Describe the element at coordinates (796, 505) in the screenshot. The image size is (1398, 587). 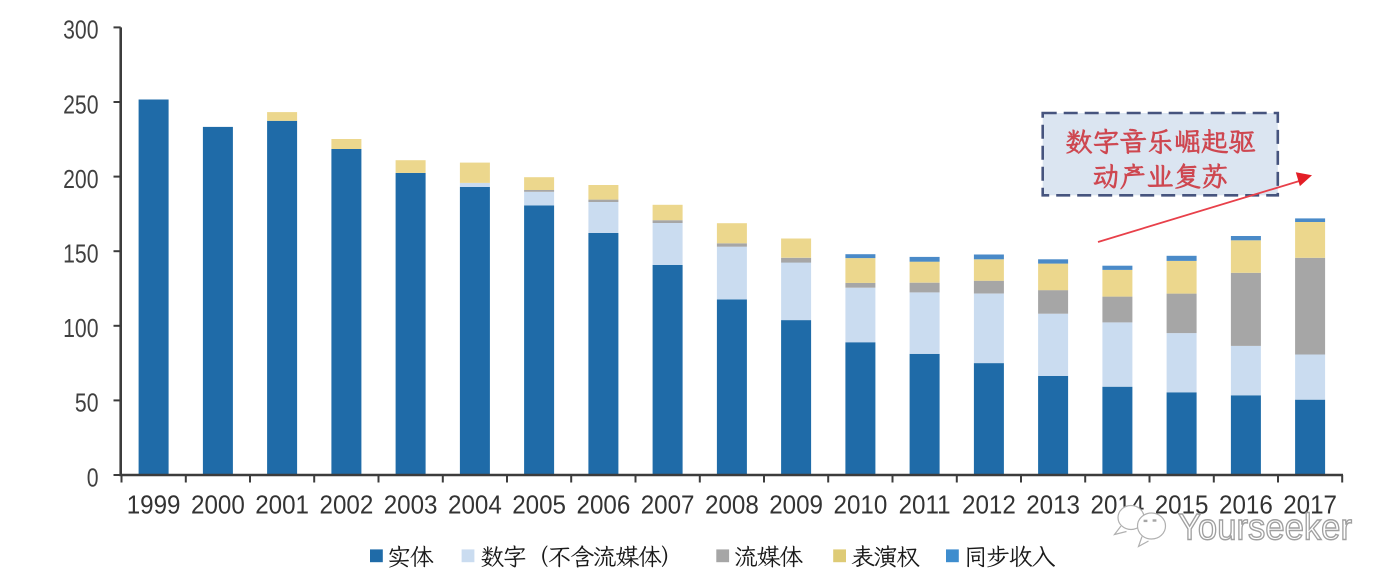
I see `svg-text: 2009` at that location.